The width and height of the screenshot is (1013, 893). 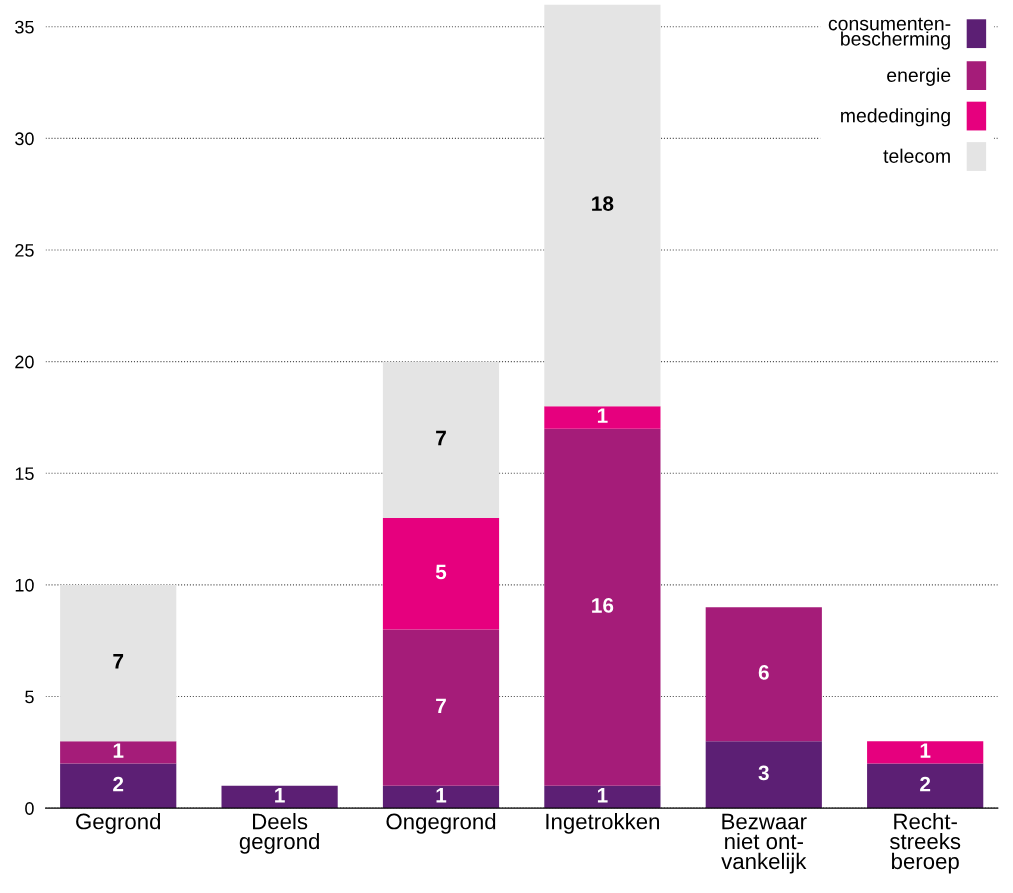 What do you see at coordinates (925, 843) in the screenshot?
I see `x-tick-label: Recht- streeks beroep` at bounding box center [925, 843].